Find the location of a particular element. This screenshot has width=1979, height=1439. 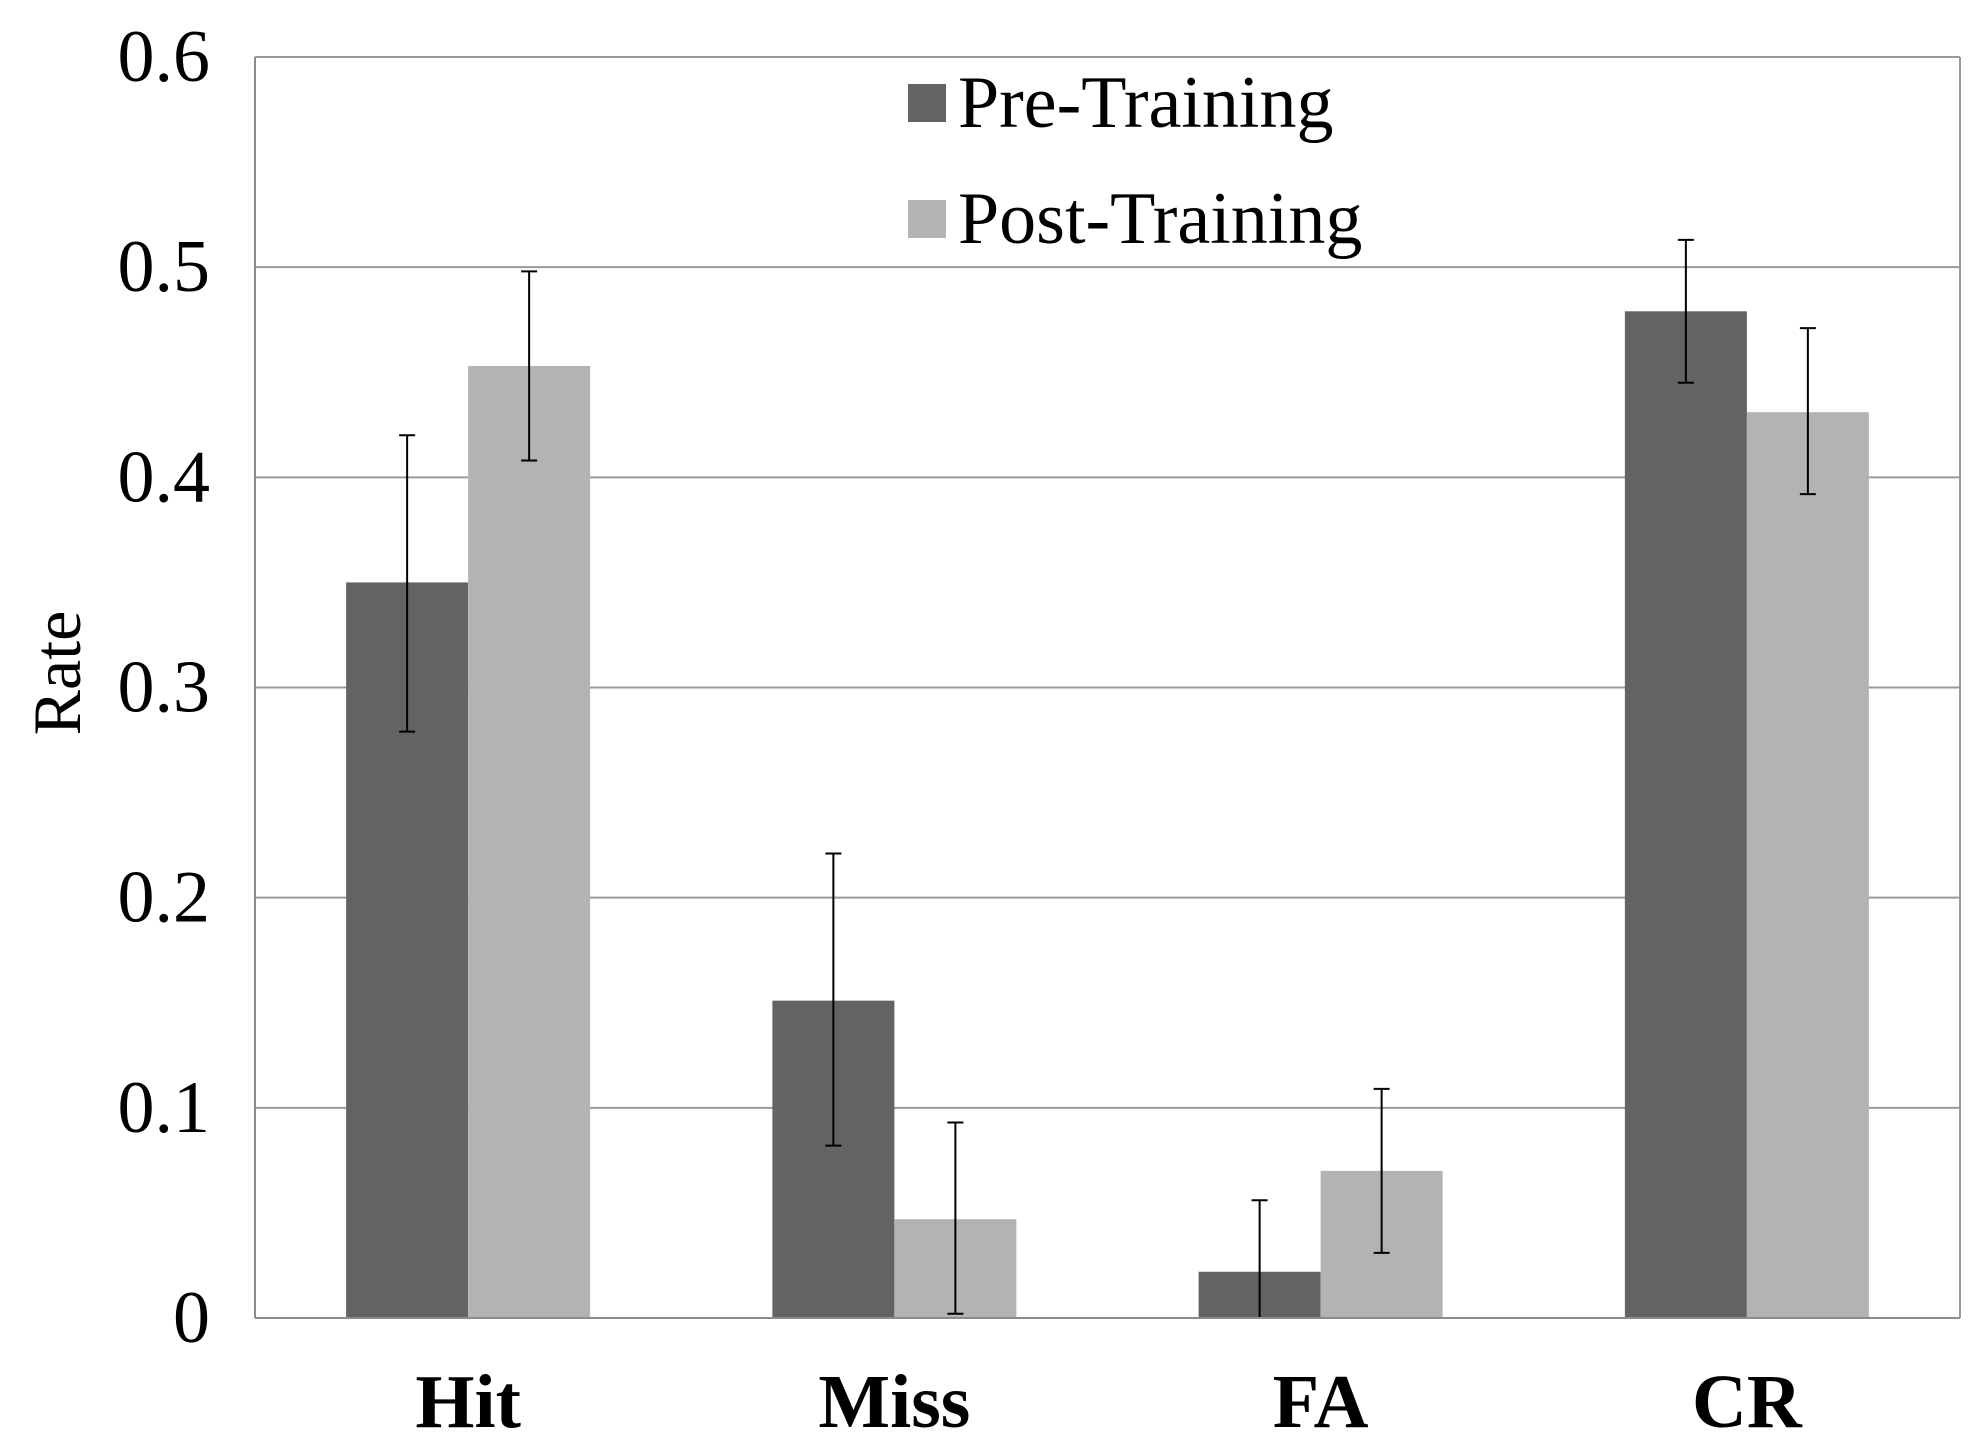

y-axis-title: Rate is located at coordinates (57, 673).